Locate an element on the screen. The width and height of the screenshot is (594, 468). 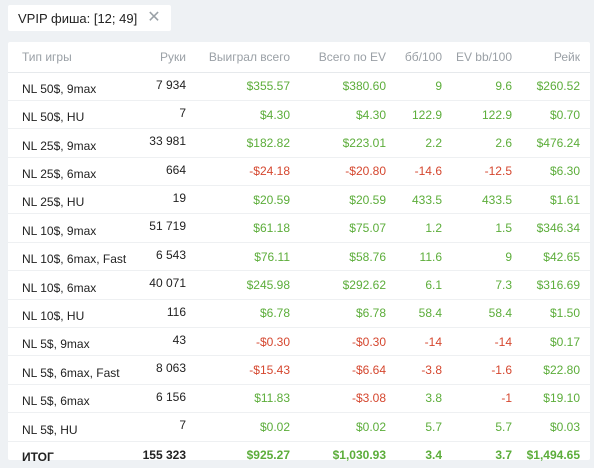
cell-ev-total: $4.30 is located at coordinates (348, 115).